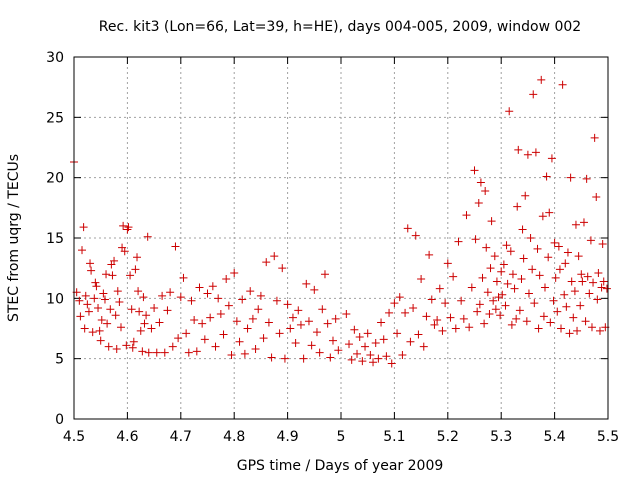  What do you see at coordinates (59, 420) in the screenshot?
I see `y-tick-label: 0` at bounding box center [59, 420].